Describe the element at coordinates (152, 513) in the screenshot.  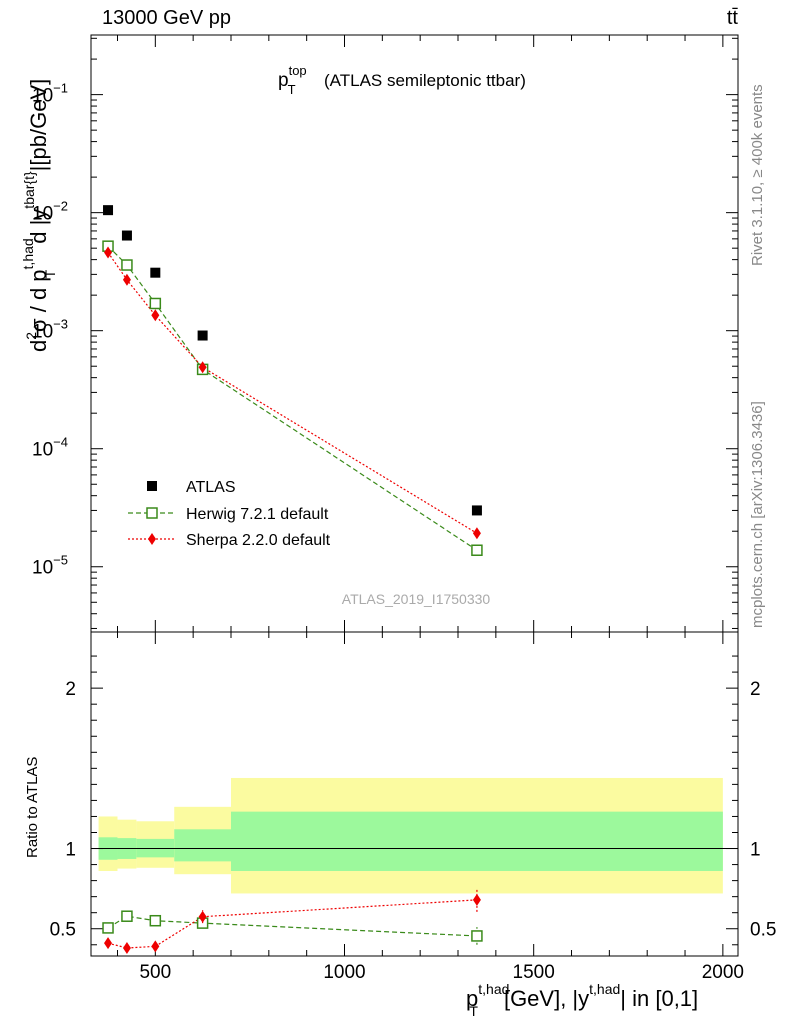
I see `legend-marker-herwig` at that location.